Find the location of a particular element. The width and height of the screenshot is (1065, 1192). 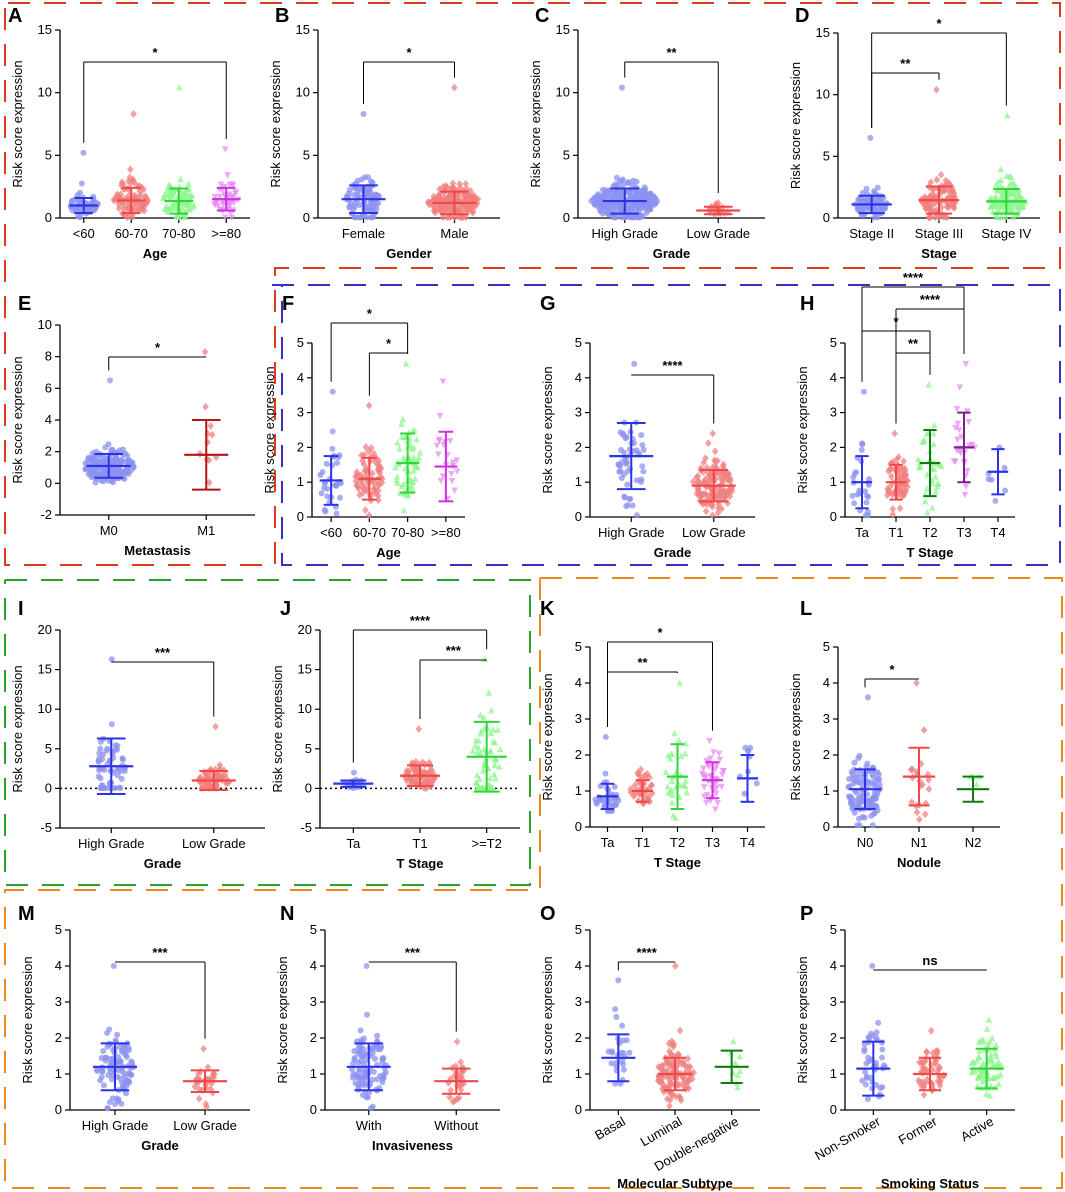

panel-label: G is located at coordinates (548, 304).